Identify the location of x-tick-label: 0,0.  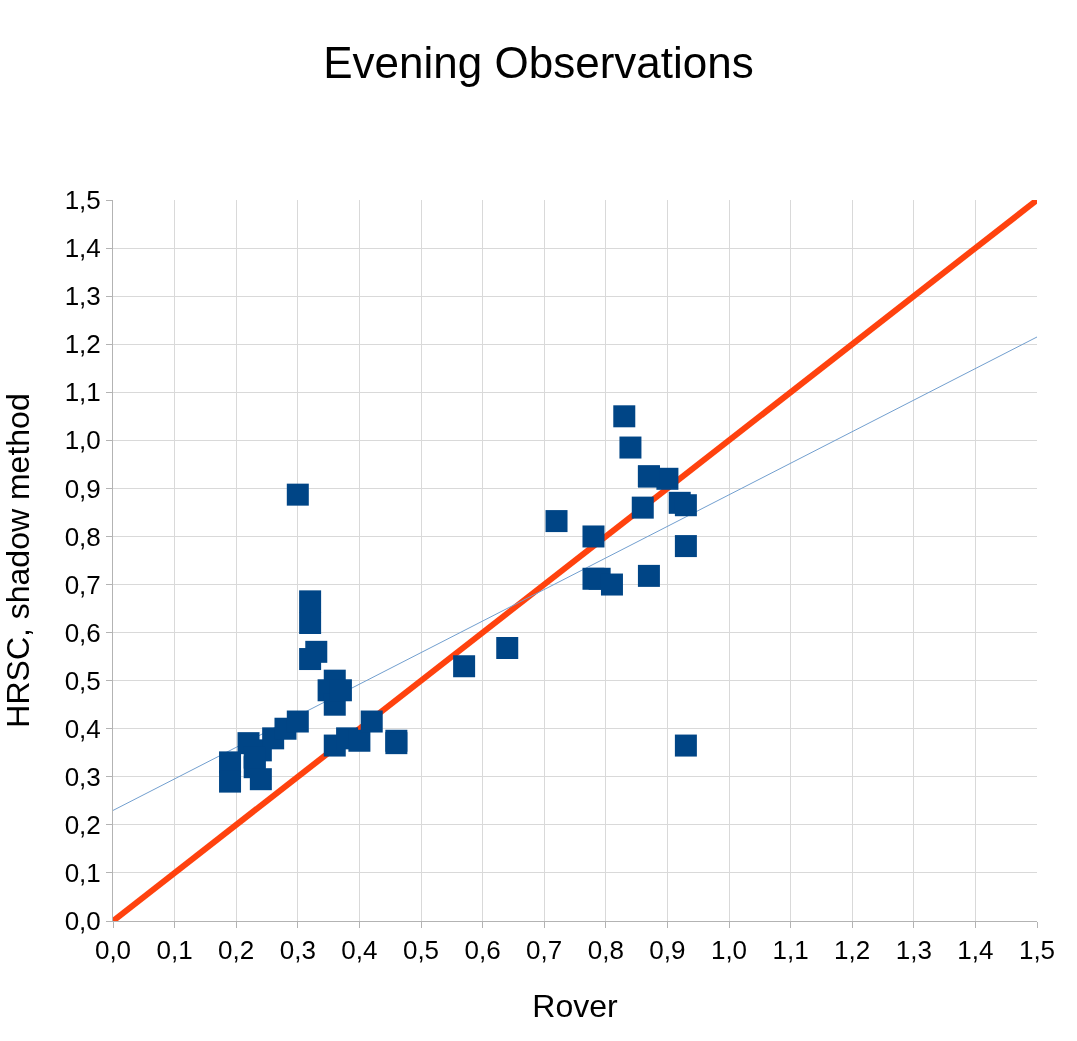
(113, 950).